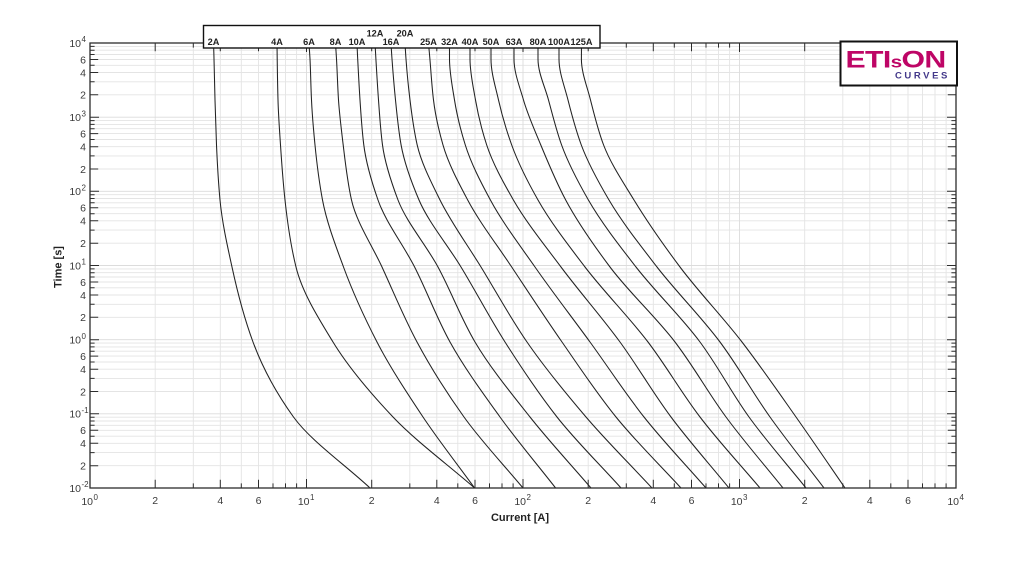  Describe the element at coordinates (277, 42) in the screenshot. I see `svg-text: 4A` at that location.